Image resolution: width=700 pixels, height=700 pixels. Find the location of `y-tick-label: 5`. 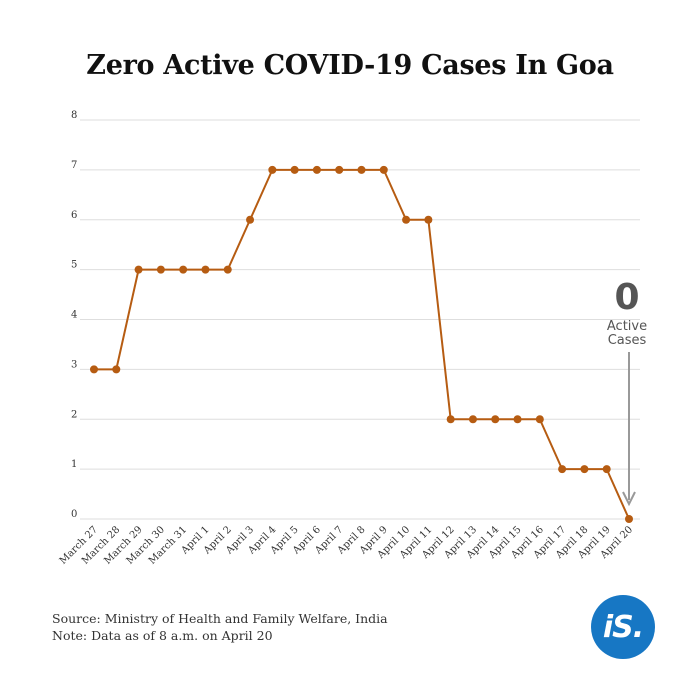

y-tick-label: 5 is located at coordinates (74, 265).